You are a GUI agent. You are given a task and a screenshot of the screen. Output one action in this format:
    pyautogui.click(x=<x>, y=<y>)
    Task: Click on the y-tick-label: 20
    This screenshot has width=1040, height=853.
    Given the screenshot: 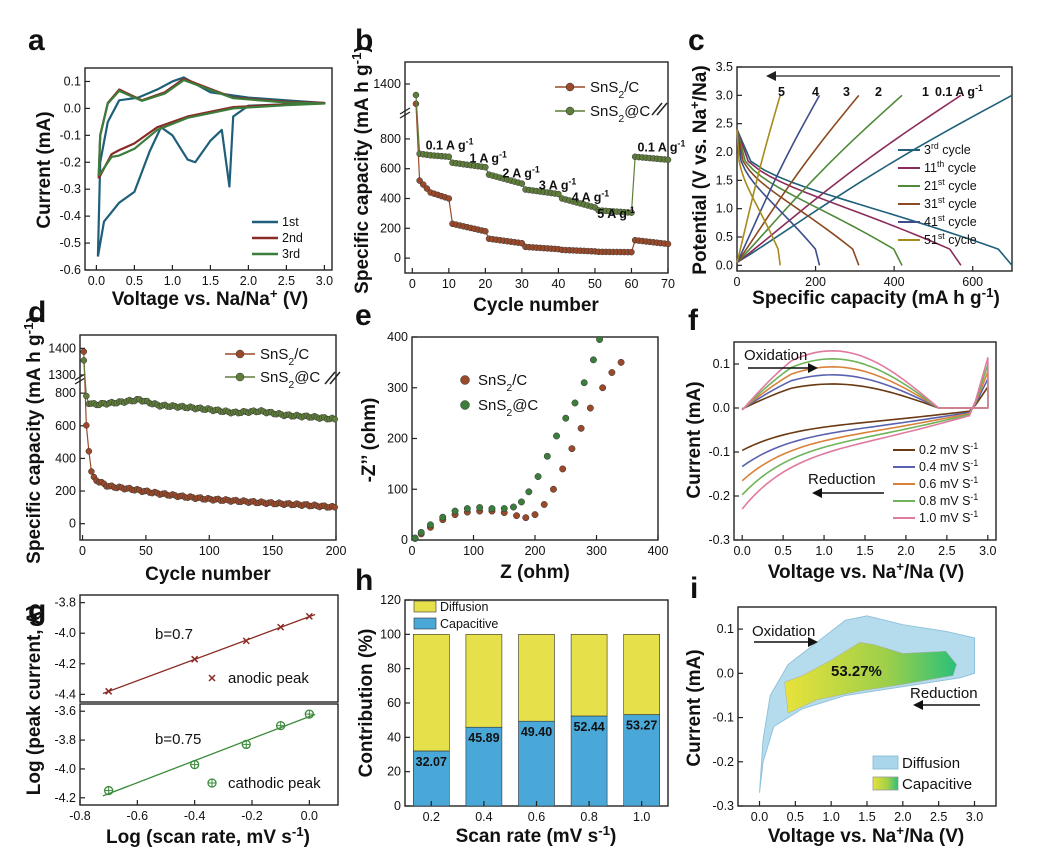 What is the action you would take?
    pyautogui.click(x=394, y=772)
    